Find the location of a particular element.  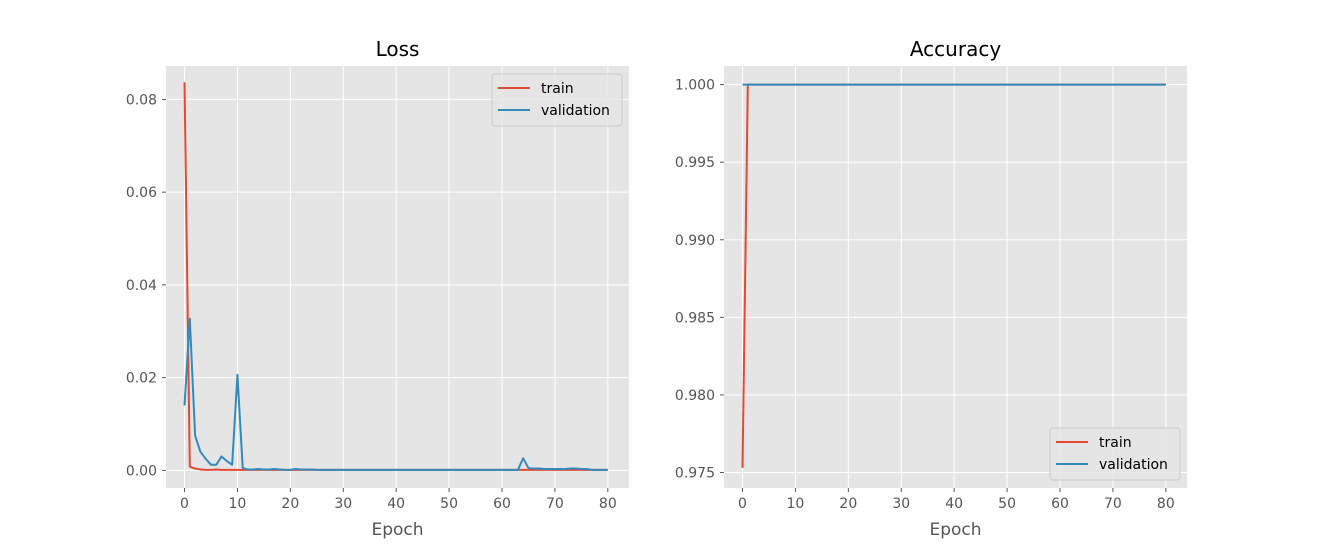

y-tick-label: 1.000 is located at coordinates (695, 86).